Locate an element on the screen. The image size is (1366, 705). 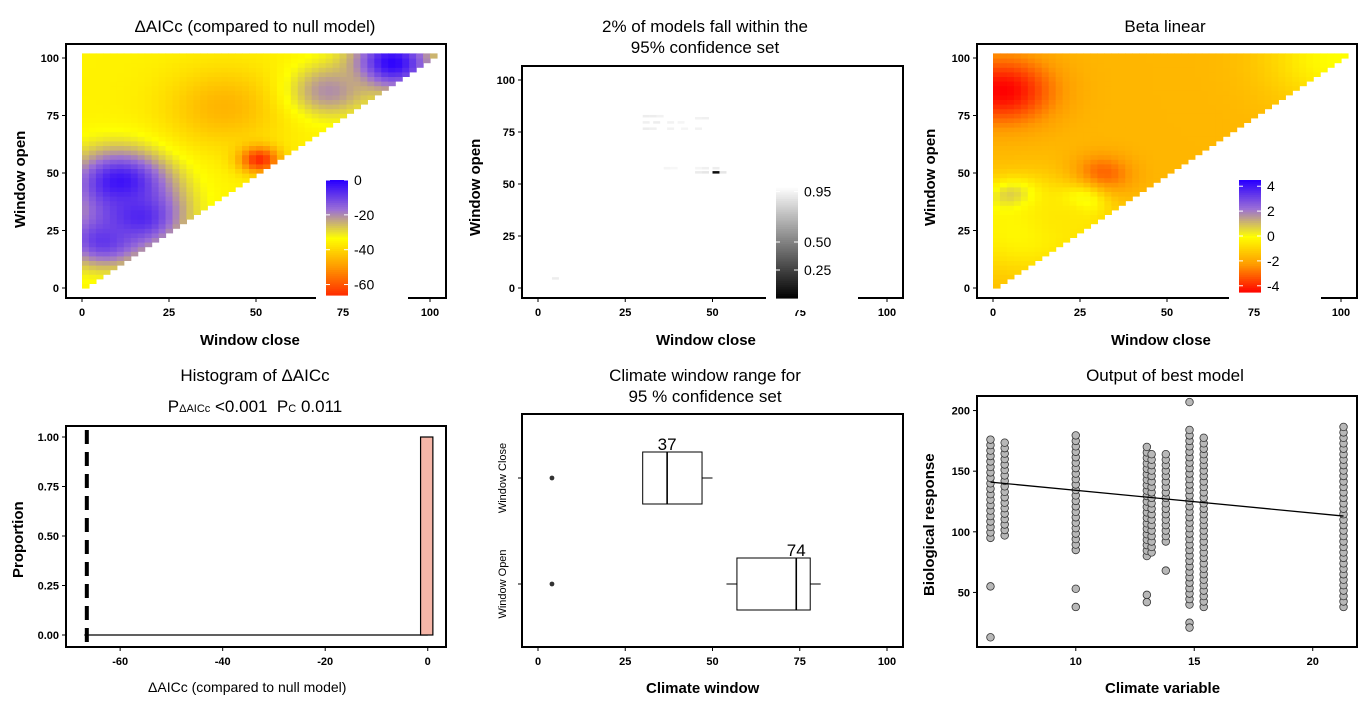
x-tick-label: 25 is located at coordinates (1080, 313).